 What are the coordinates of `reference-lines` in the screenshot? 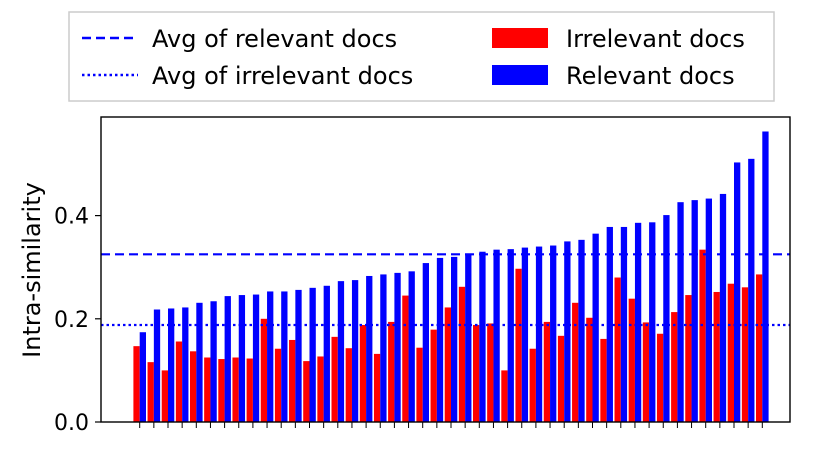 It's located at (445, 290).